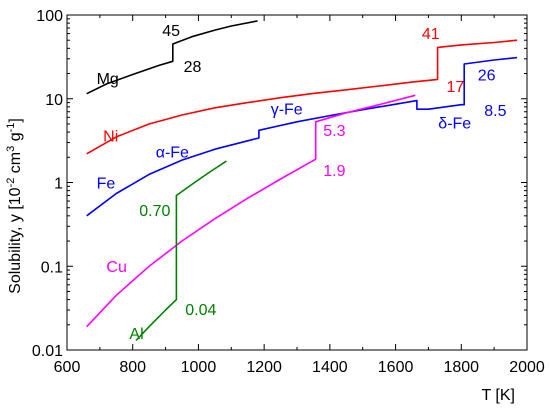 This screenshot has height=412, width=550. I want to click on annotation-label: 0.04, so click(200, 310).